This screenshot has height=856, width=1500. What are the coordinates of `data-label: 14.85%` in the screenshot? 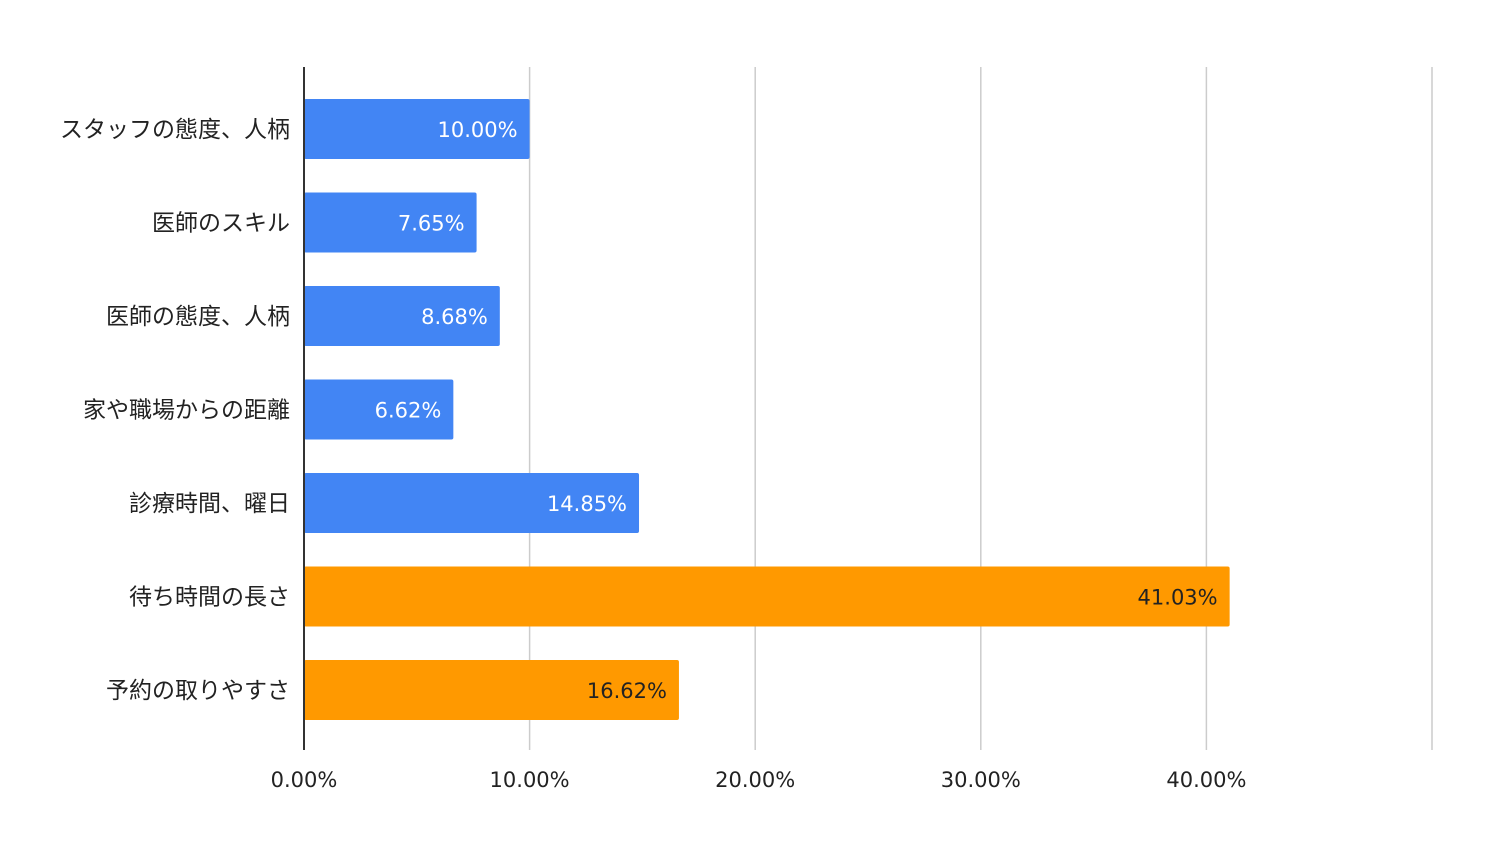 It's located at (587, 504).